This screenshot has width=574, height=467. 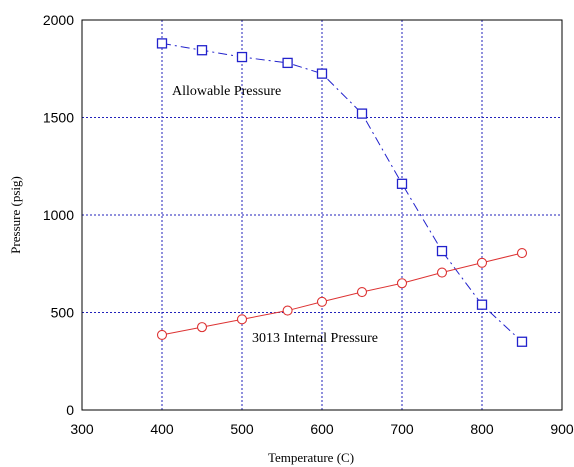 What do you see at coordinates (70, 410) in the screenshot?
I see `y-tick-label: 0` at bounding box center [70, 410].